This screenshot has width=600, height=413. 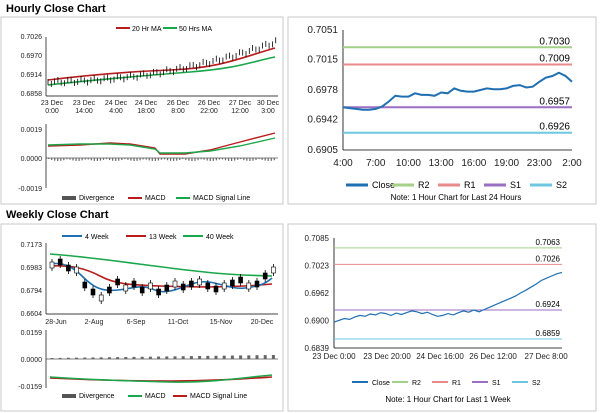 What do you see at coordinates (240, 103) in the screenshot?
I see `hp-xtick-6a: 27 Dec` at bounding box center [240, 103].